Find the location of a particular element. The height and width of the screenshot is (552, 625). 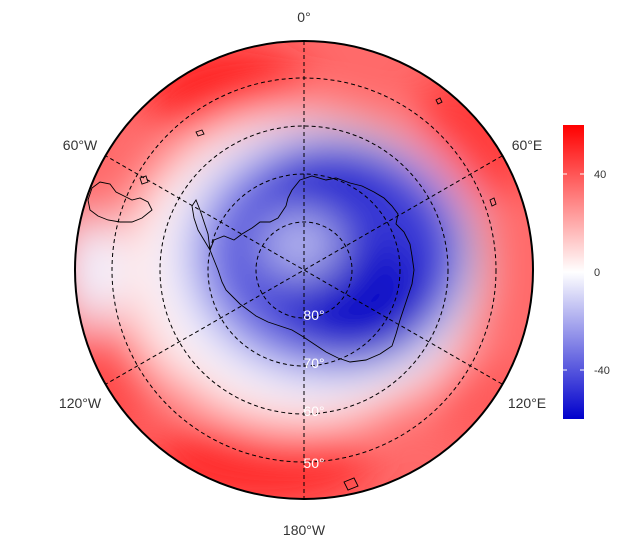

lat-label-70: 70° is located at coordinates (313, 363).